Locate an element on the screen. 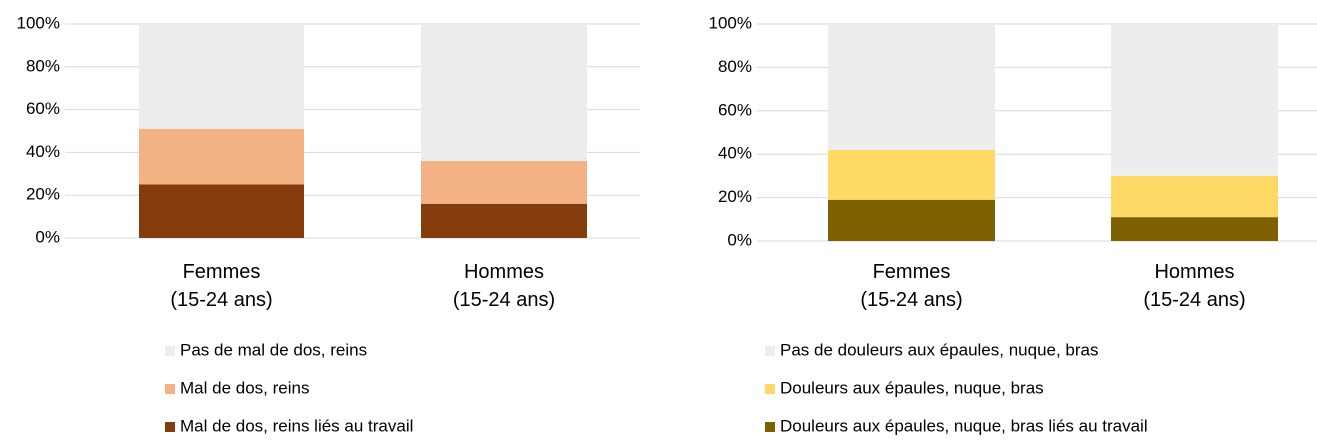  legend-label: Pas de mal de dos, reins is located at coordinates (273, 349).